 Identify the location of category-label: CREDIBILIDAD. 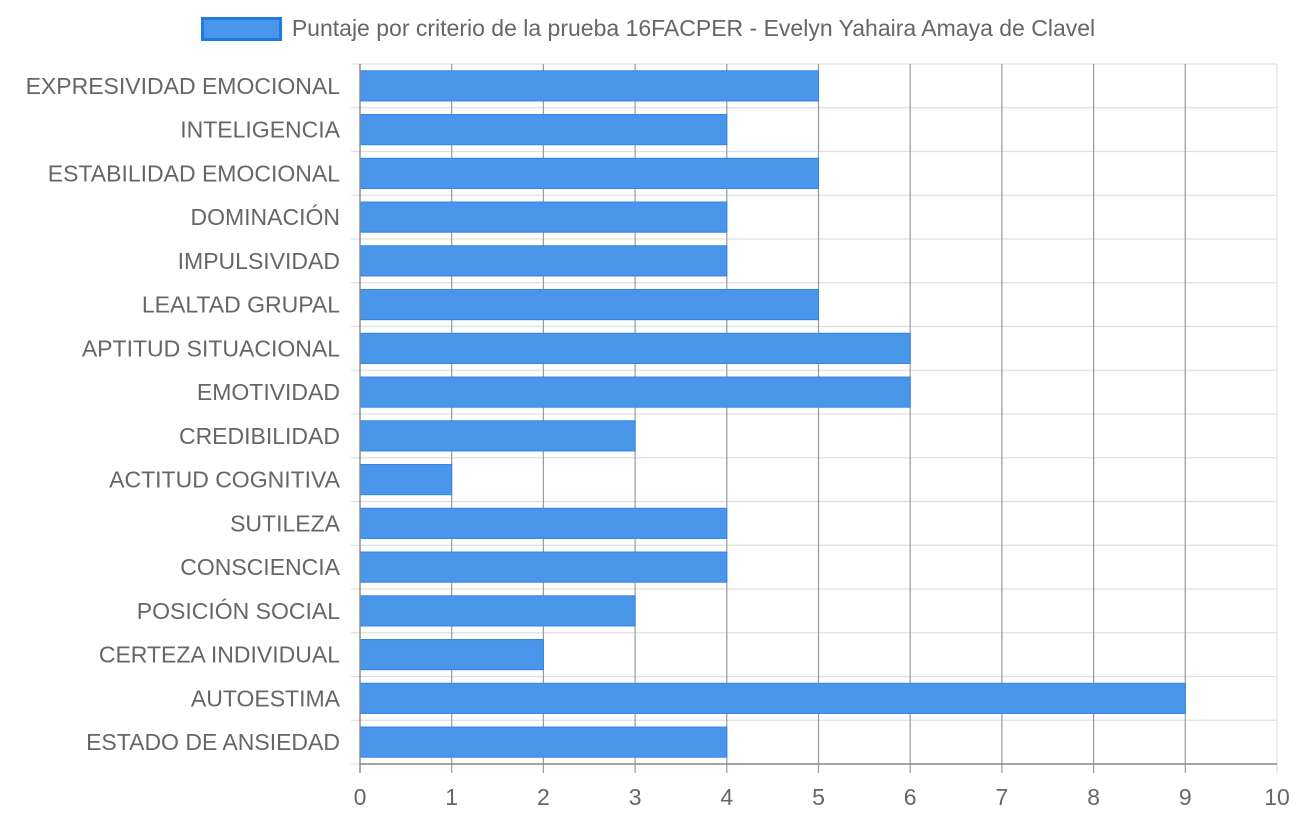
(259, 436).